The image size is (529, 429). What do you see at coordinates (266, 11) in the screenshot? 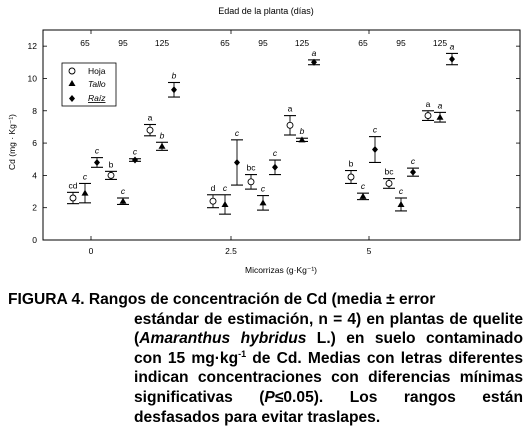
I see `top-axis-title: Edad de la planta (días)` at bounding box center [266, 11].